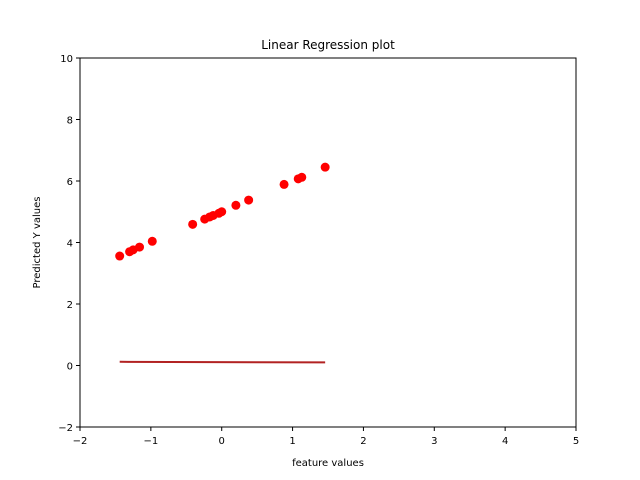 This screenshot has height=480, width=640. I want to click on y-tick-label: 0, so click(70, 367).